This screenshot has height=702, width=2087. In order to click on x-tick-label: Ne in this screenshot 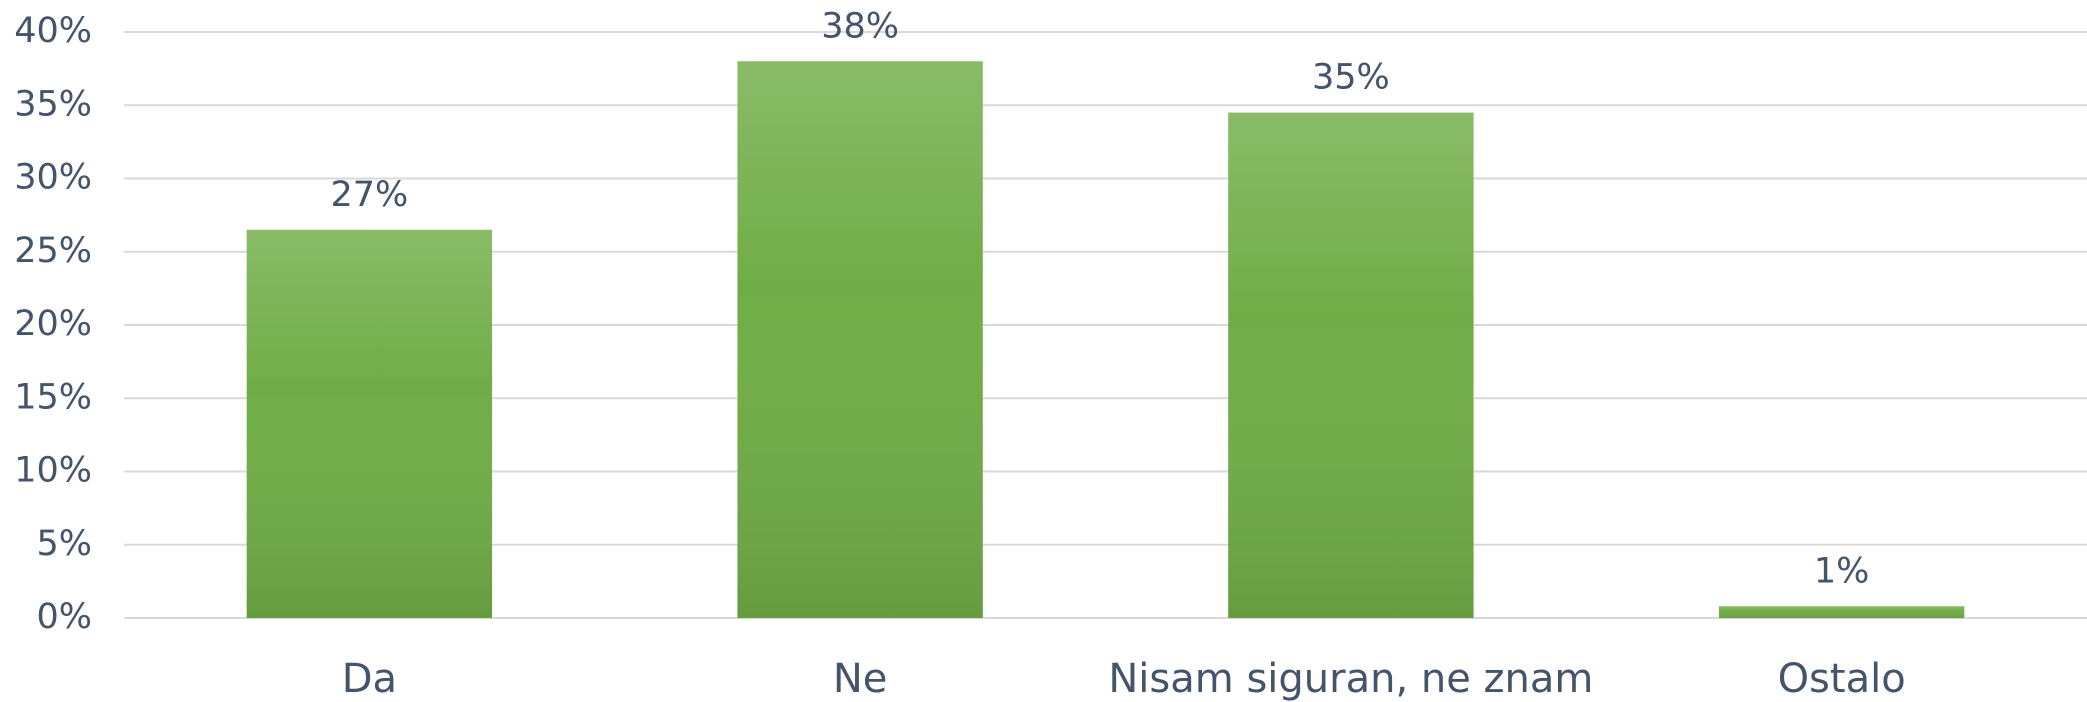, I will do `click(860, 679)`.